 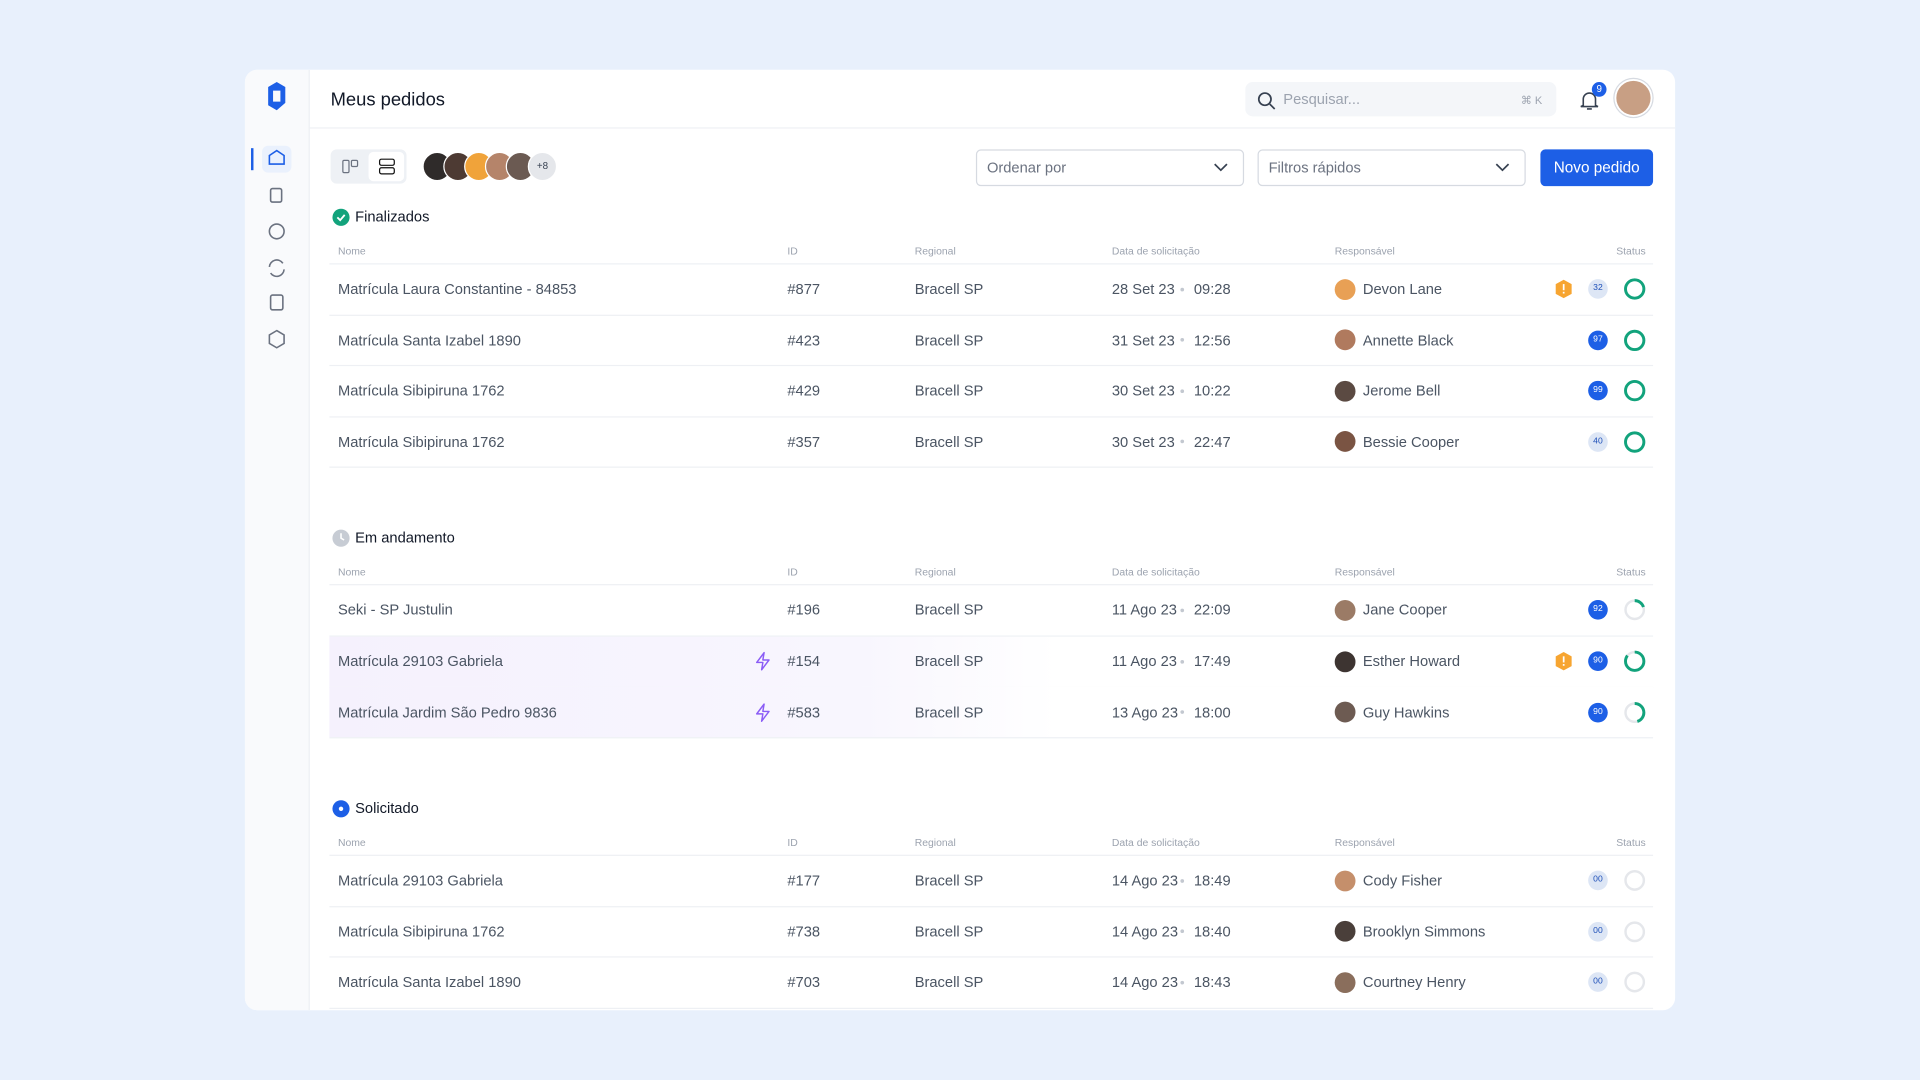 I want to click on view-list, so click(x=386, y=166).